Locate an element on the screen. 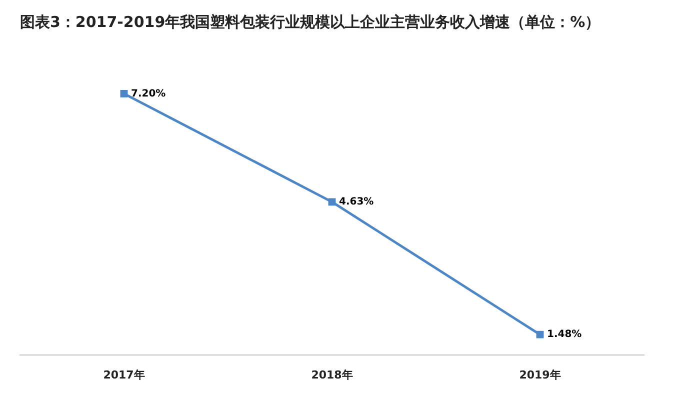  data-label: 1.48% is located at coordinates (564, 334).